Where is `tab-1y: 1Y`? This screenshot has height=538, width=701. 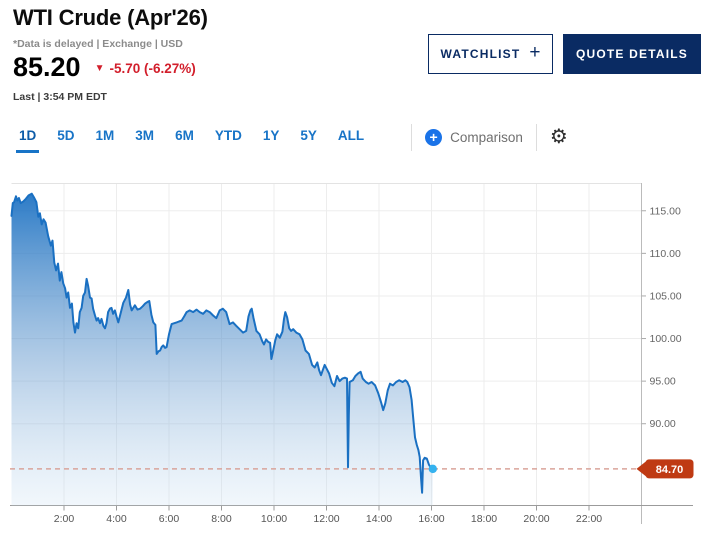
tab-1y: 1Y is located at coordinates (271, 135).